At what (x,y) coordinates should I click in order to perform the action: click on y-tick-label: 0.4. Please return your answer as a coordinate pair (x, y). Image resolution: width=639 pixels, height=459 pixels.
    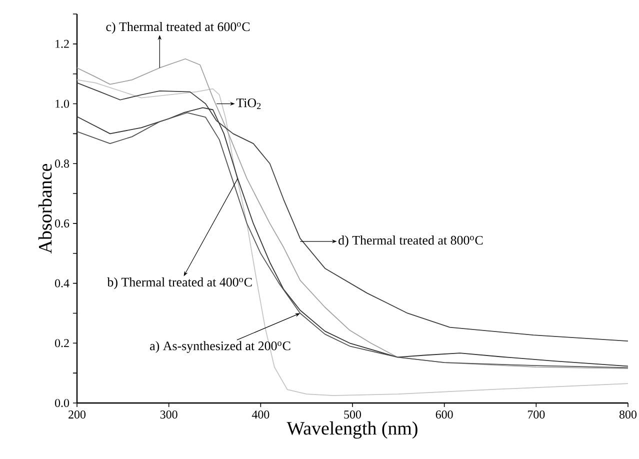
    Looking at the image, I should click on (62, 283).